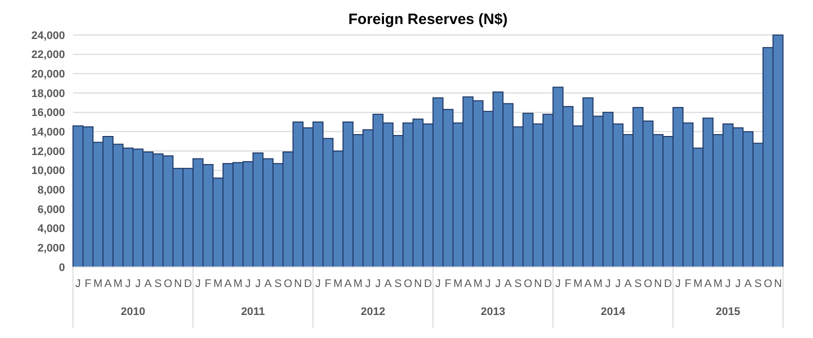 This screenshot has height=338, width=813. What do you see at coordinates (428, 19) in the screenshot?
I see `chart-title: Foreign Reserves (N$)` at bounding box center [428, 19].